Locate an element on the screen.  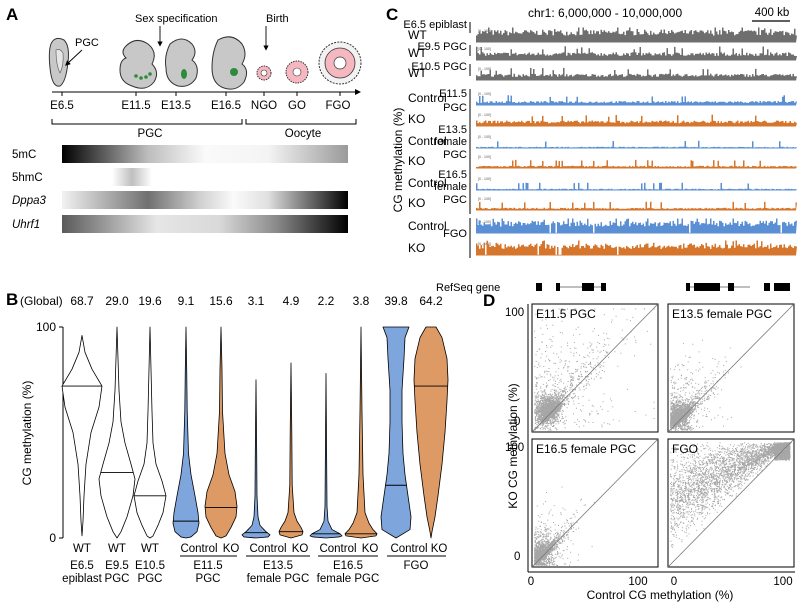
refseq-gene-track is located at coordinates (663, 287).